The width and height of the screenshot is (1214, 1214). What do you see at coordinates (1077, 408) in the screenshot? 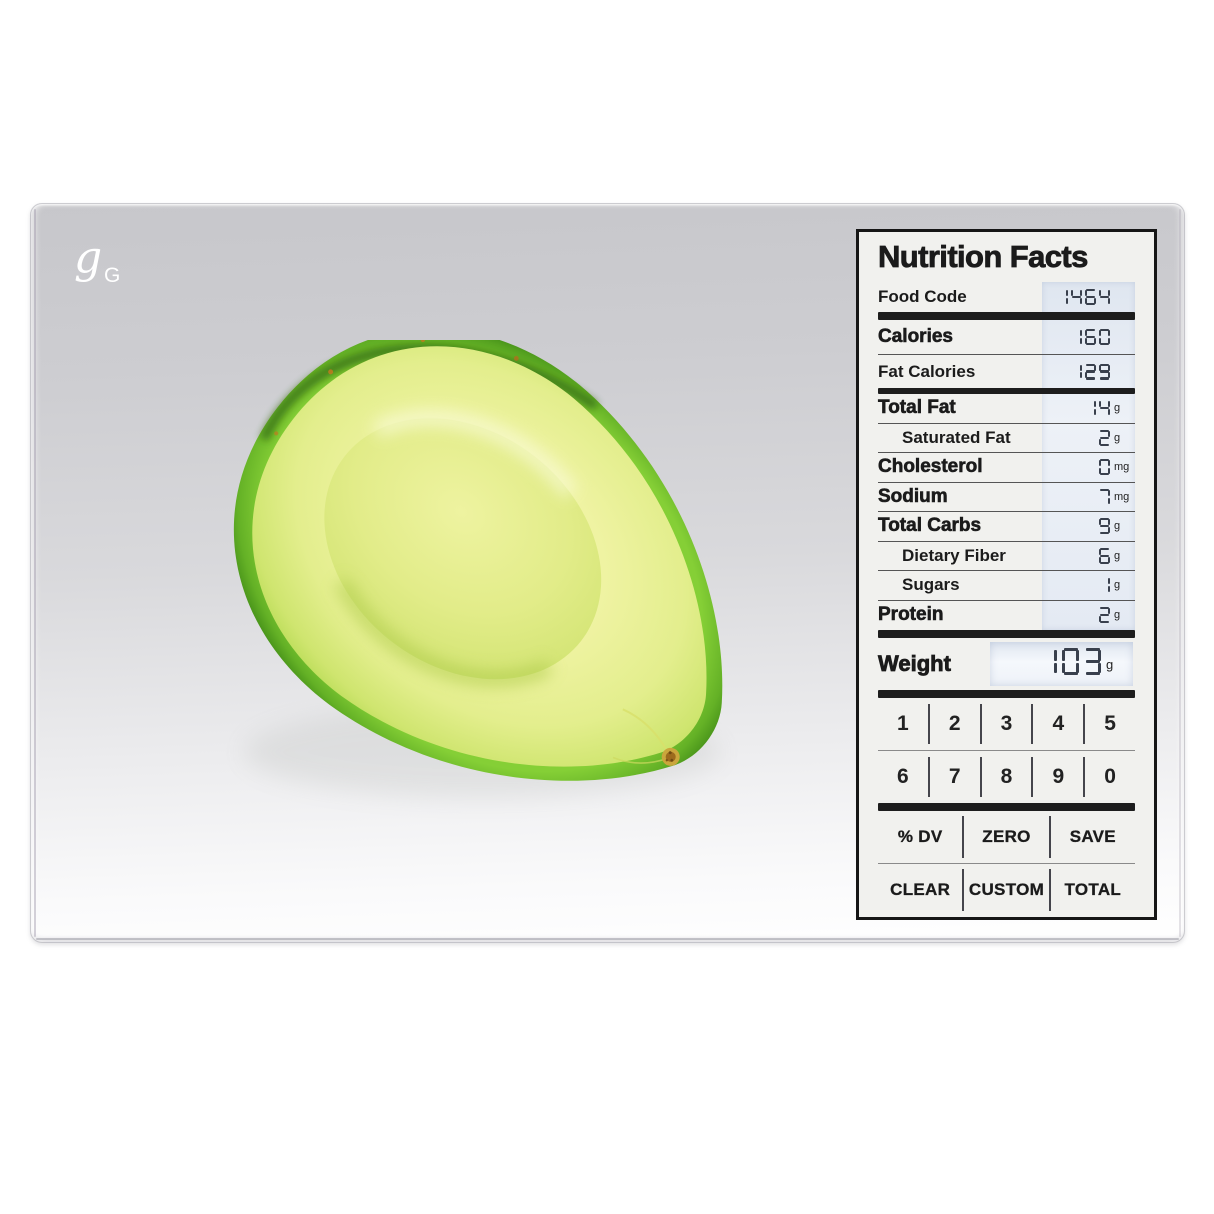
I see `total-fat-display` at bounding box center [1077, 408].